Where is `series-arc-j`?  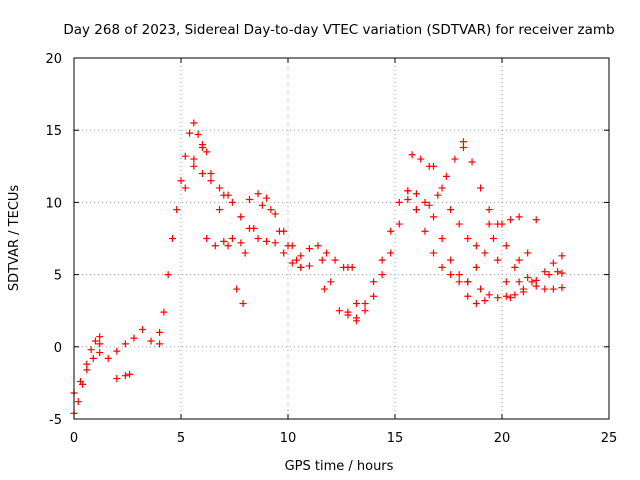 series-arc-j is located at coordinates (275, 230).